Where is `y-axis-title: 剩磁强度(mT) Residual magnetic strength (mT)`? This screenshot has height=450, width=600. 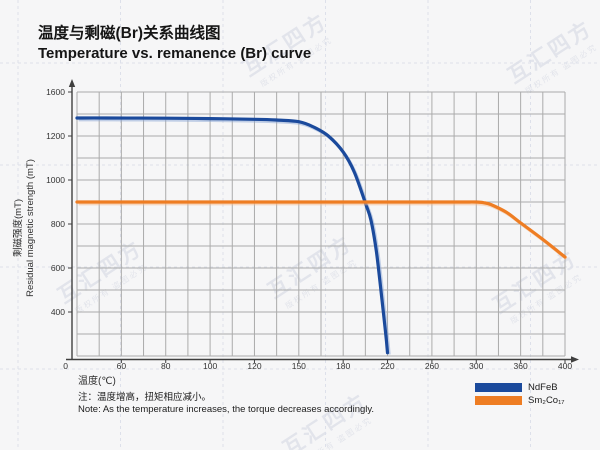 y-axis-title: 剩磁强度(mT) Residual magnetic strength (mT) is located at coordinates (28, 228).